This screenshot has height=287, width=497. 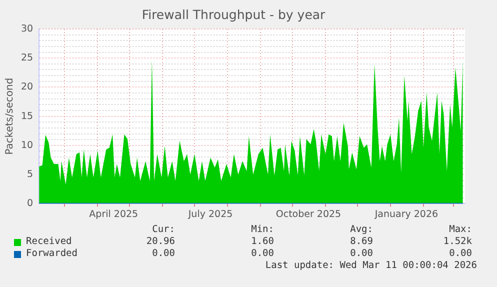 I want to click on y-tick-label: 15, so click(x=27, y=116).